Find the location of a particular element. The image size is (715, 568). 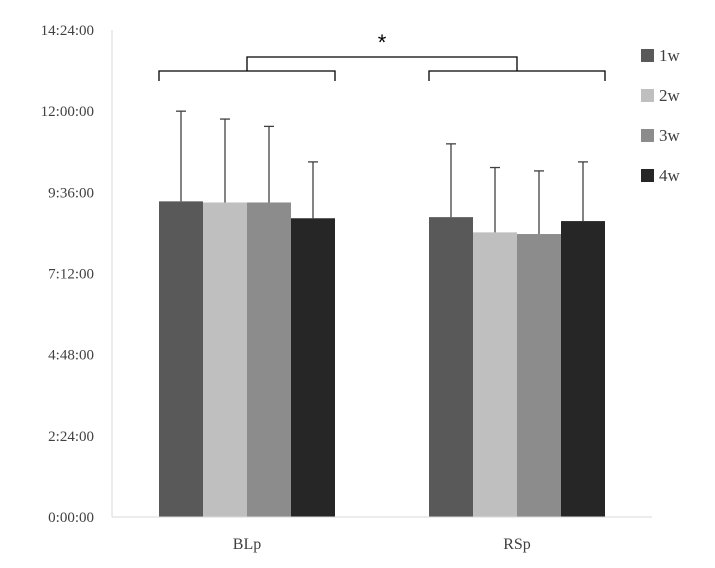

legend-label-3w: 3w is located at coordinates (670, 135).